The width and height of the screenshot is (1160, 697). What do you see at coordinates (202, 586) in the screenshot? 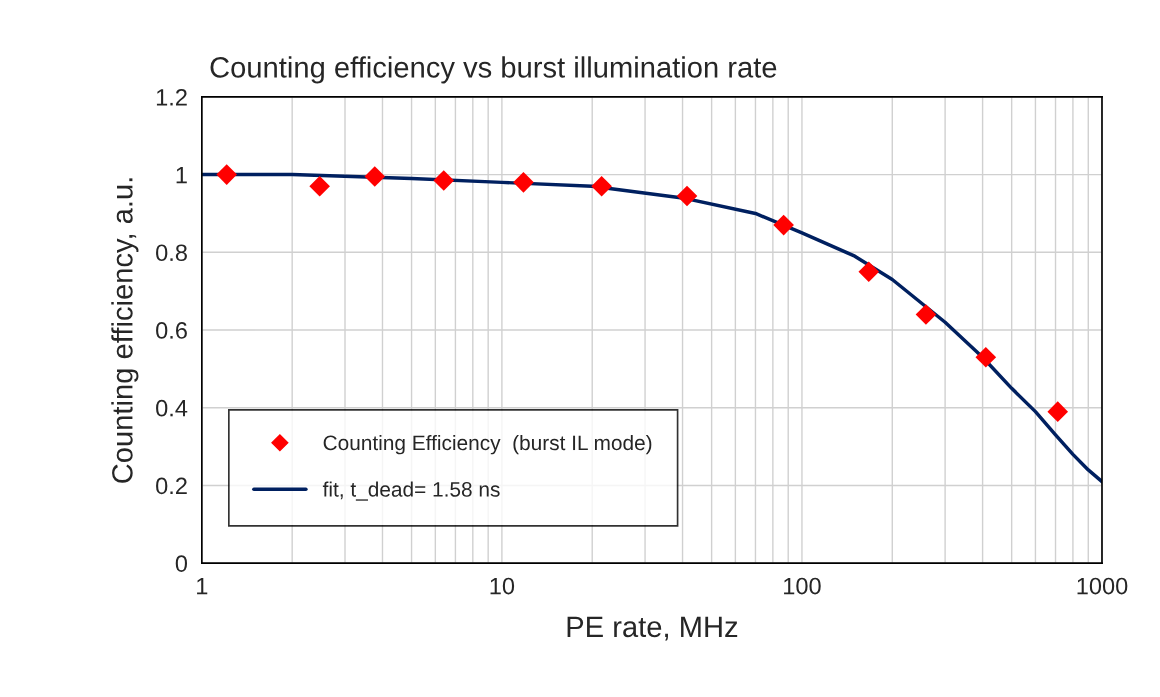
I see `x-tick-label: 1` at bounding box center [202, 586].